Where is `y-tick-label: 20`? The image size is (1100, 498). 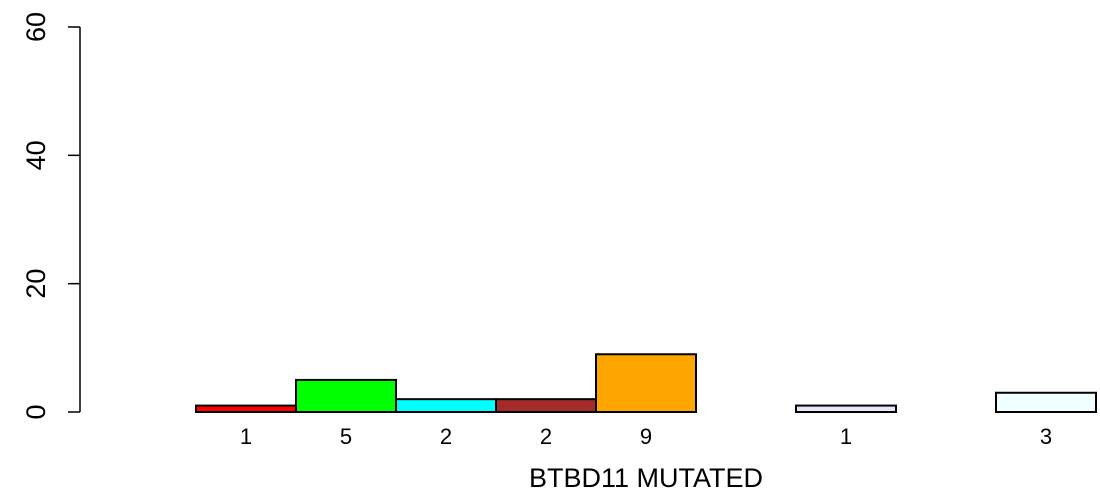 y-tick-label: 20 is located at coordinates (36, 284).